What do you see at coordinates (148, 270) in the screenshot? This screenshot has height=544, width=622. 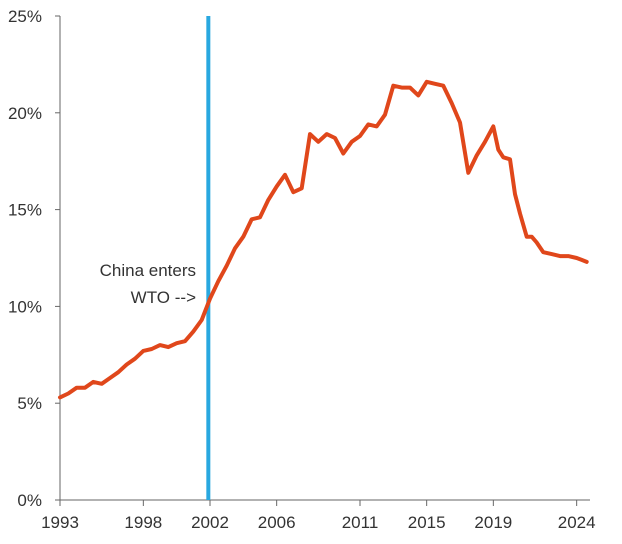 I see `annotation-line: China enters` at bounding box center [148, 270].